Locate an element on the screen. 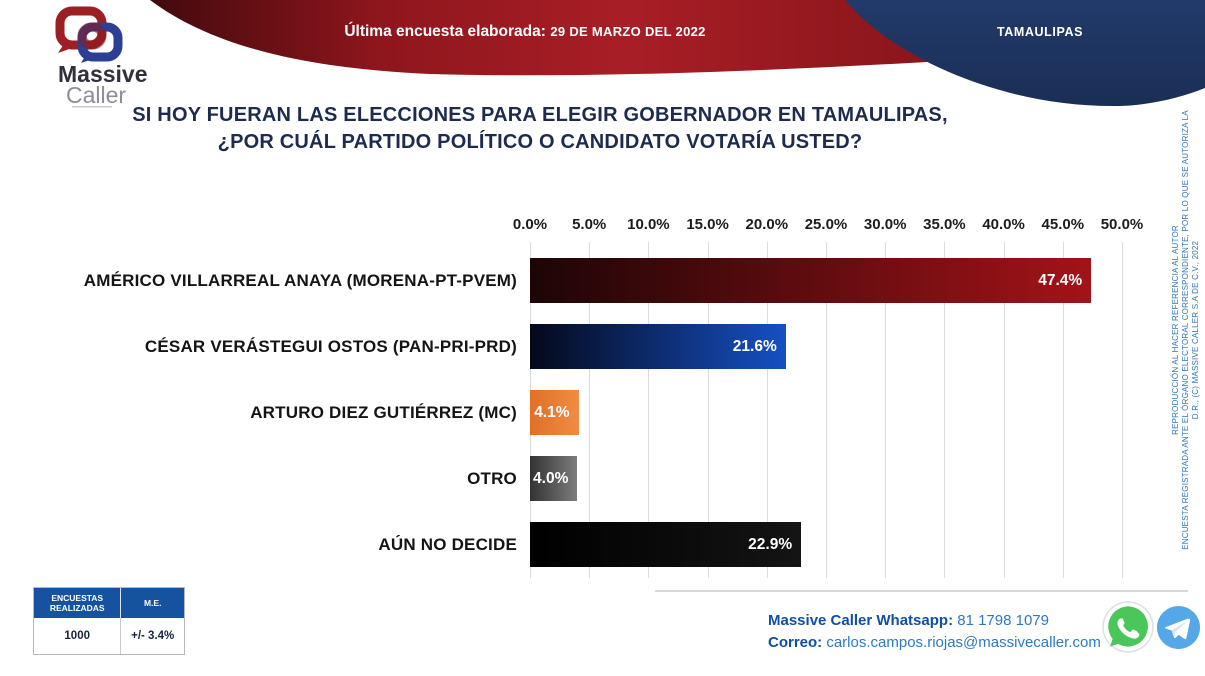 This screenshot has height=676, width=1205. x-axis-tick: 25.0% is located at coordinates (826, 224).